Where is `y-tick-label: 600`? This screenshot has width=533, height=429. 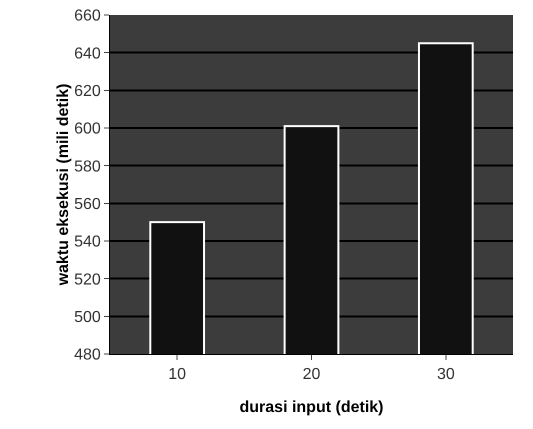 y-tick-label: 600 is located at coordinates (87, 129).